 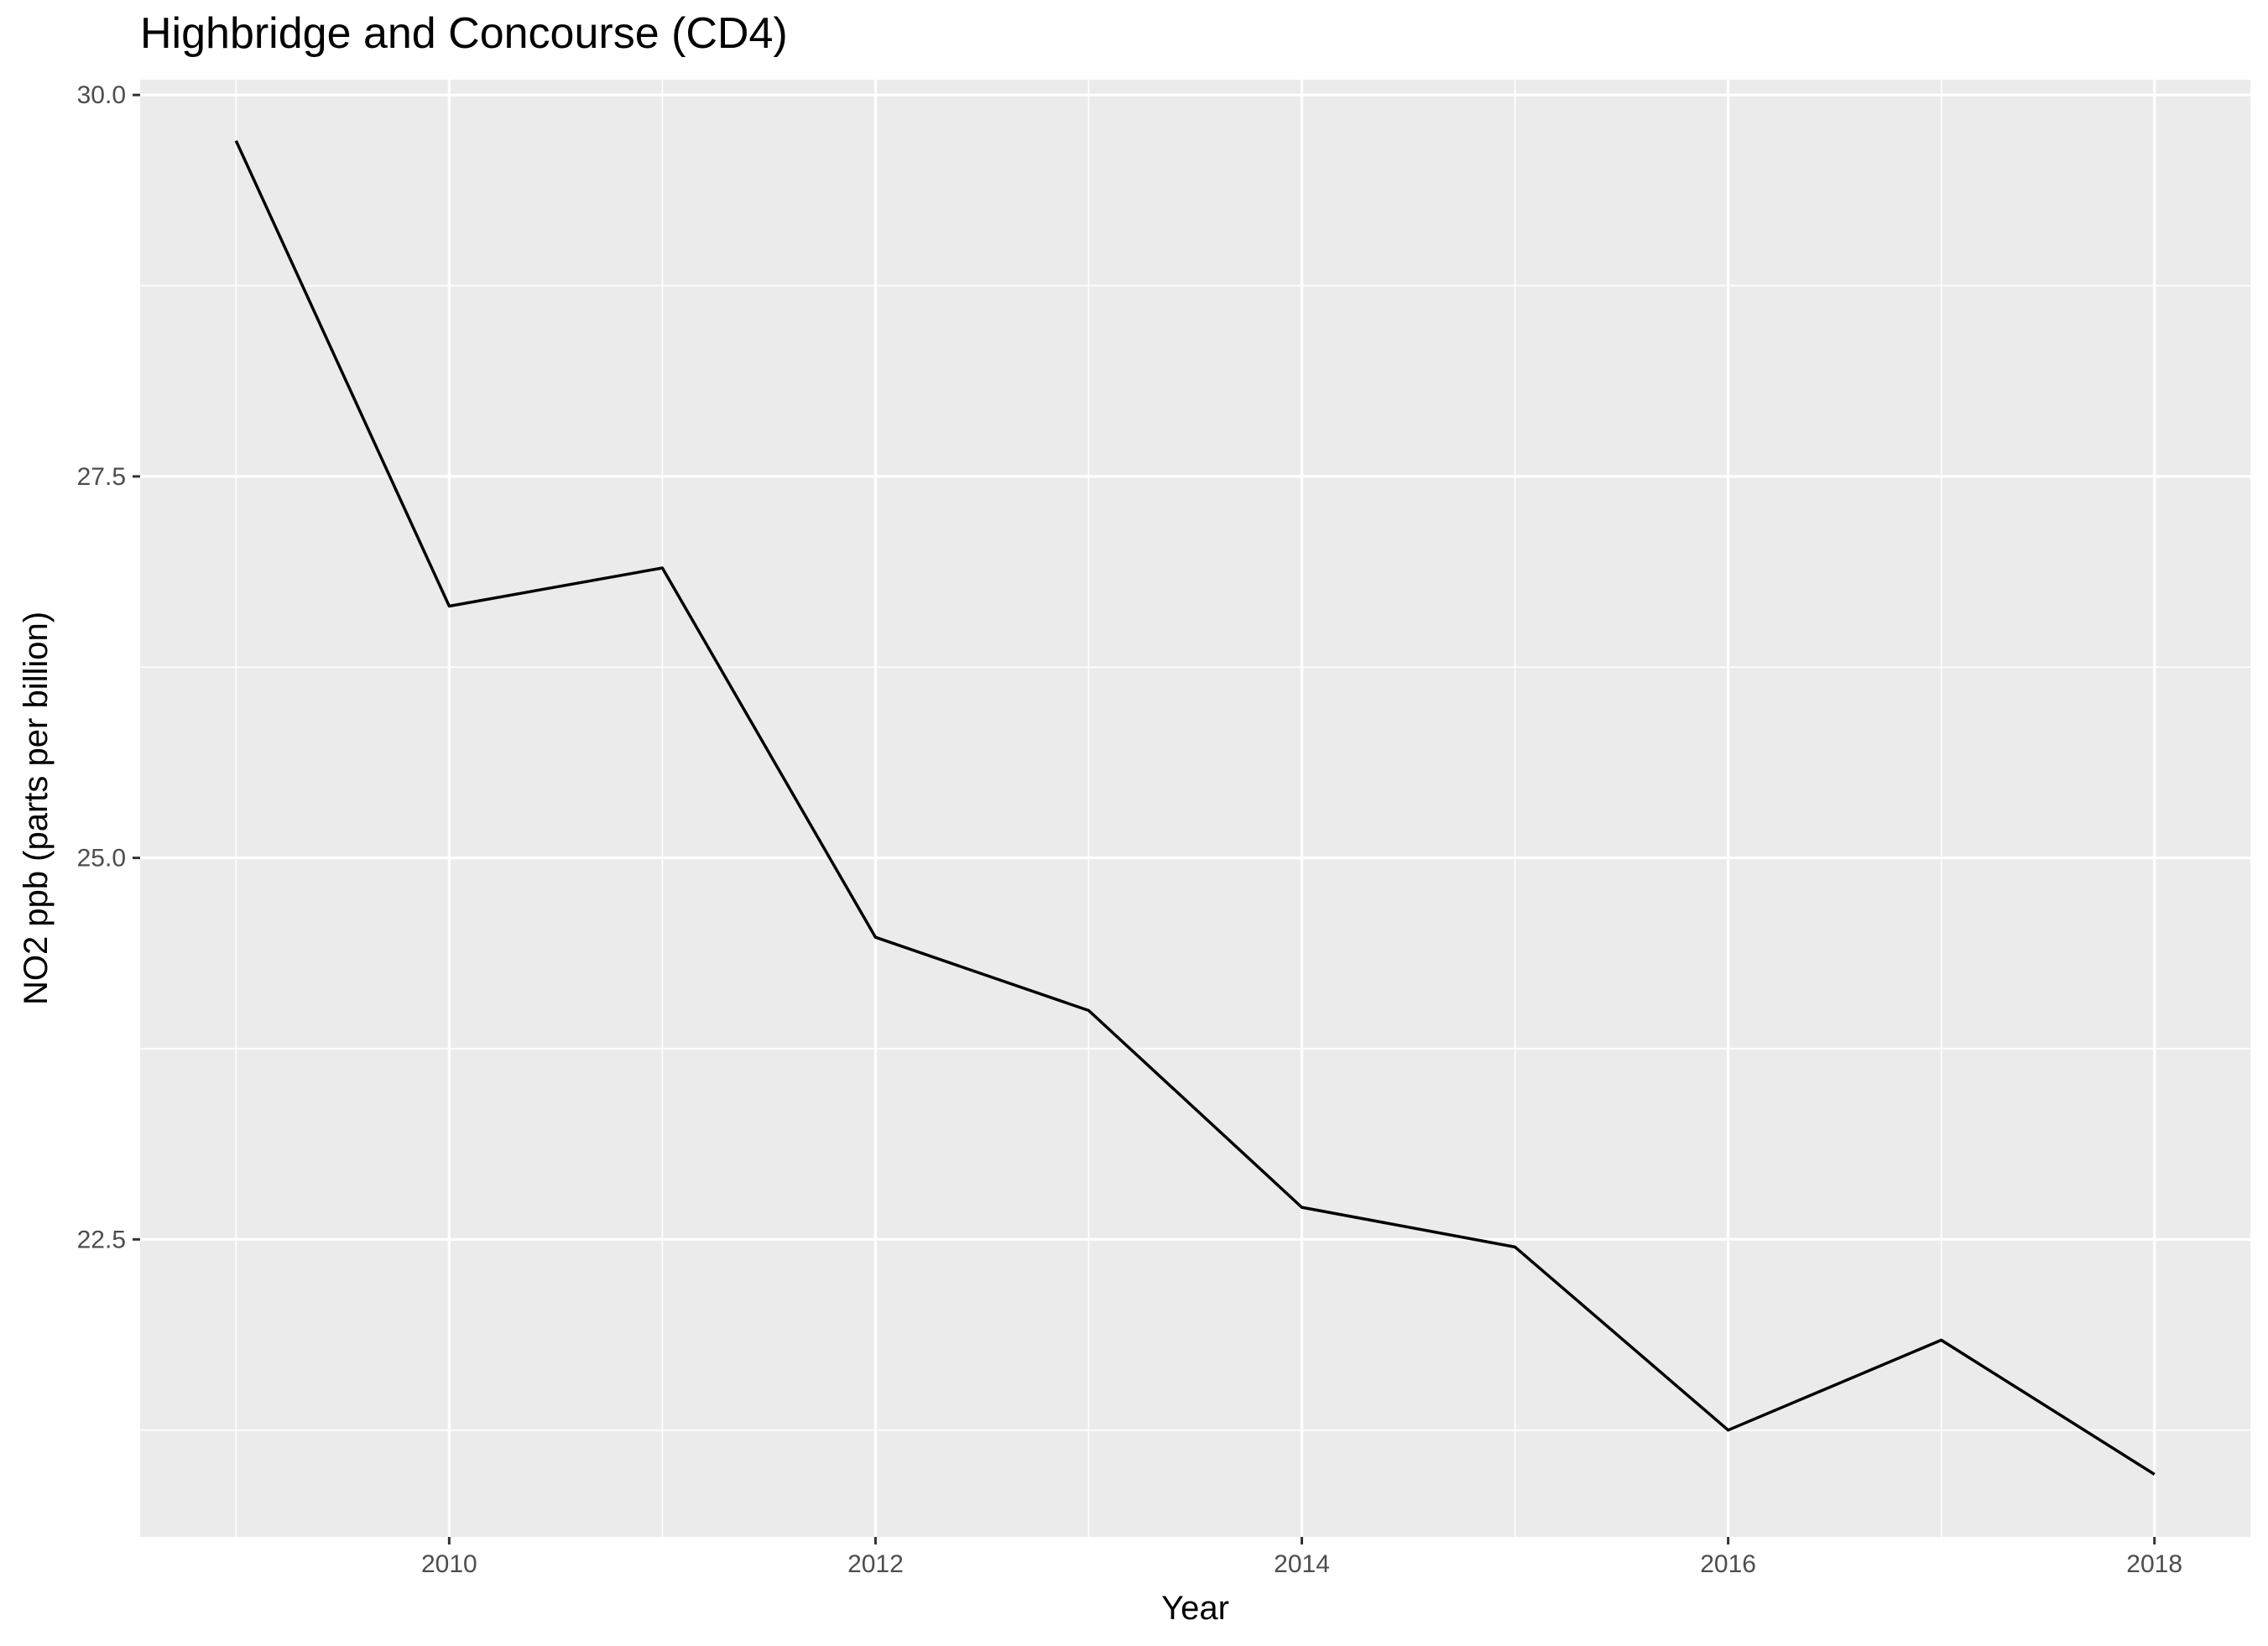 What do you see at coordinates (101, 1240) in the screenshot?
I see `y-tick-label: 22.5` at bounding box center [101, 1240].